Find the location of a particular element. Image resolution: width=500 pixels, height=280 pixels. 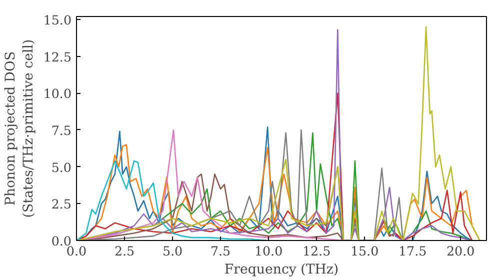

y-tick-label: 15.0 is located at coordinates (57, 20).